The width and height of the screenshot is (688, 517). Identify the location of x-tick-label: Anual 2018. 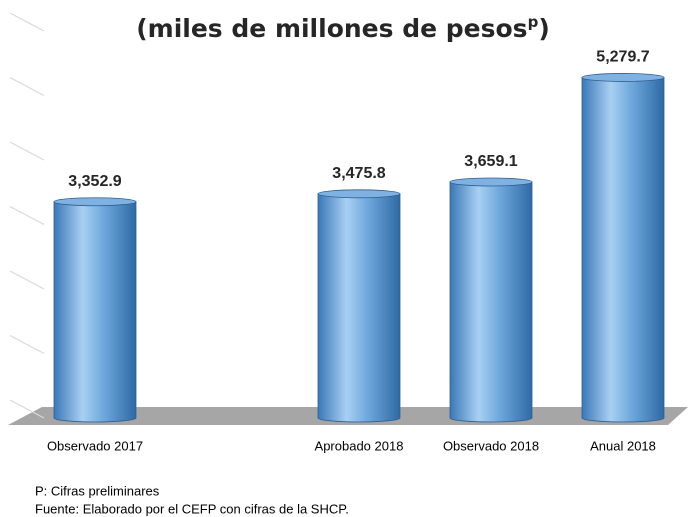
(623, 445).